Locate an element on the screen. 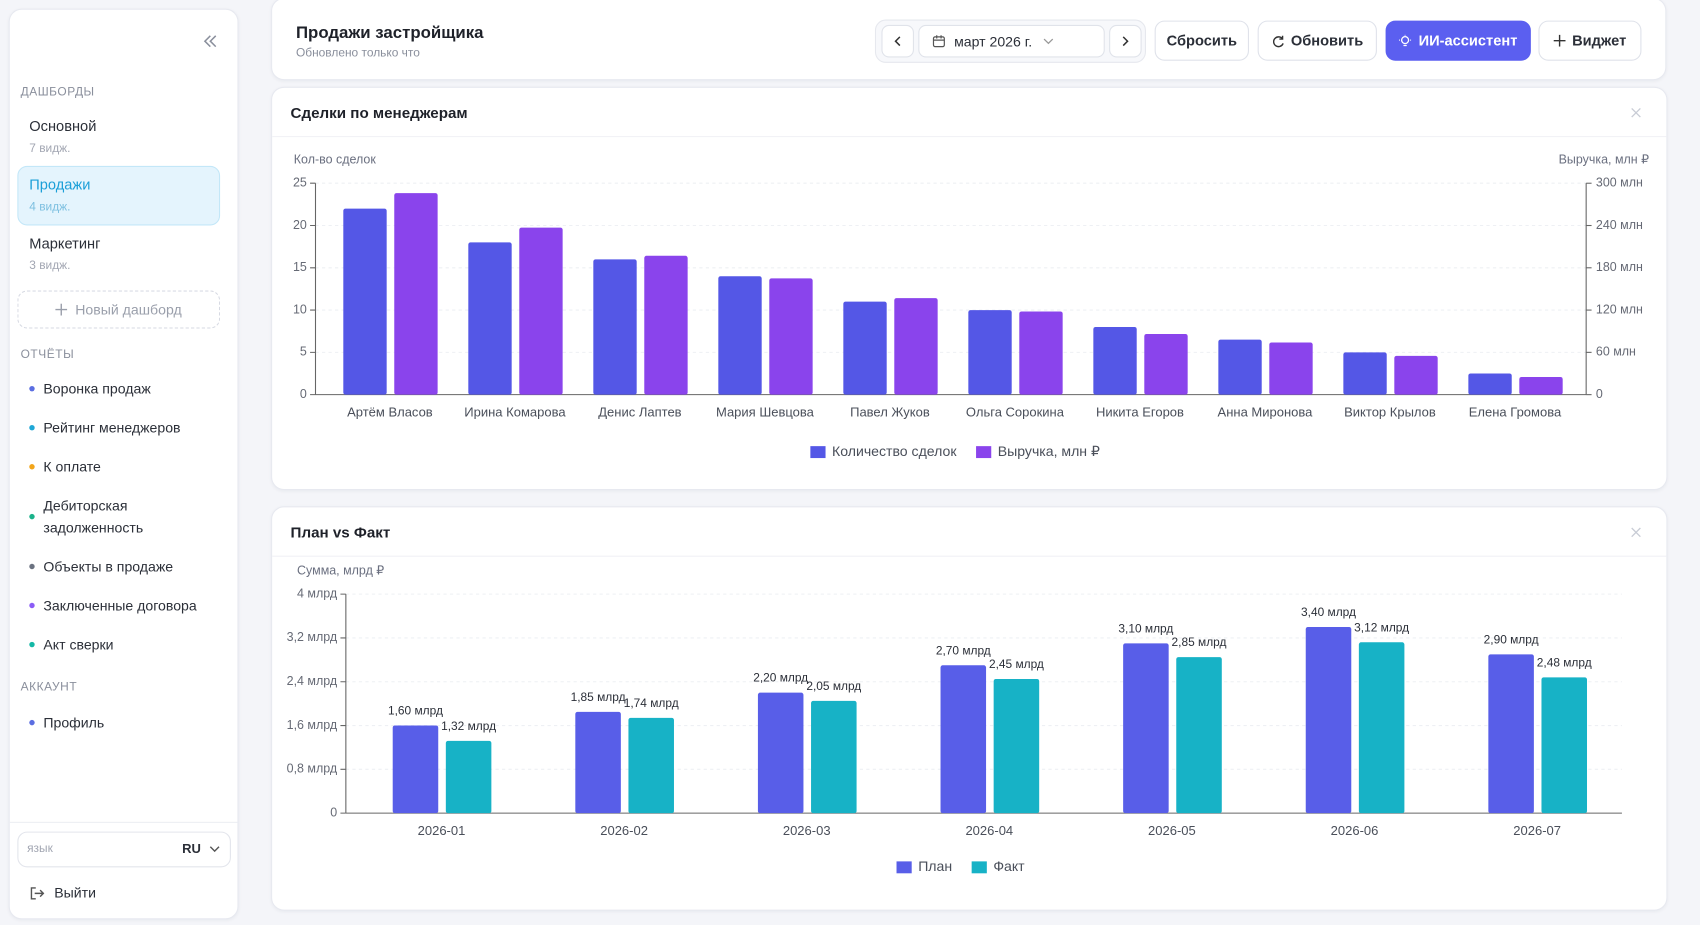  reset-button: Сбросить is located at coordinates (1201, 40).